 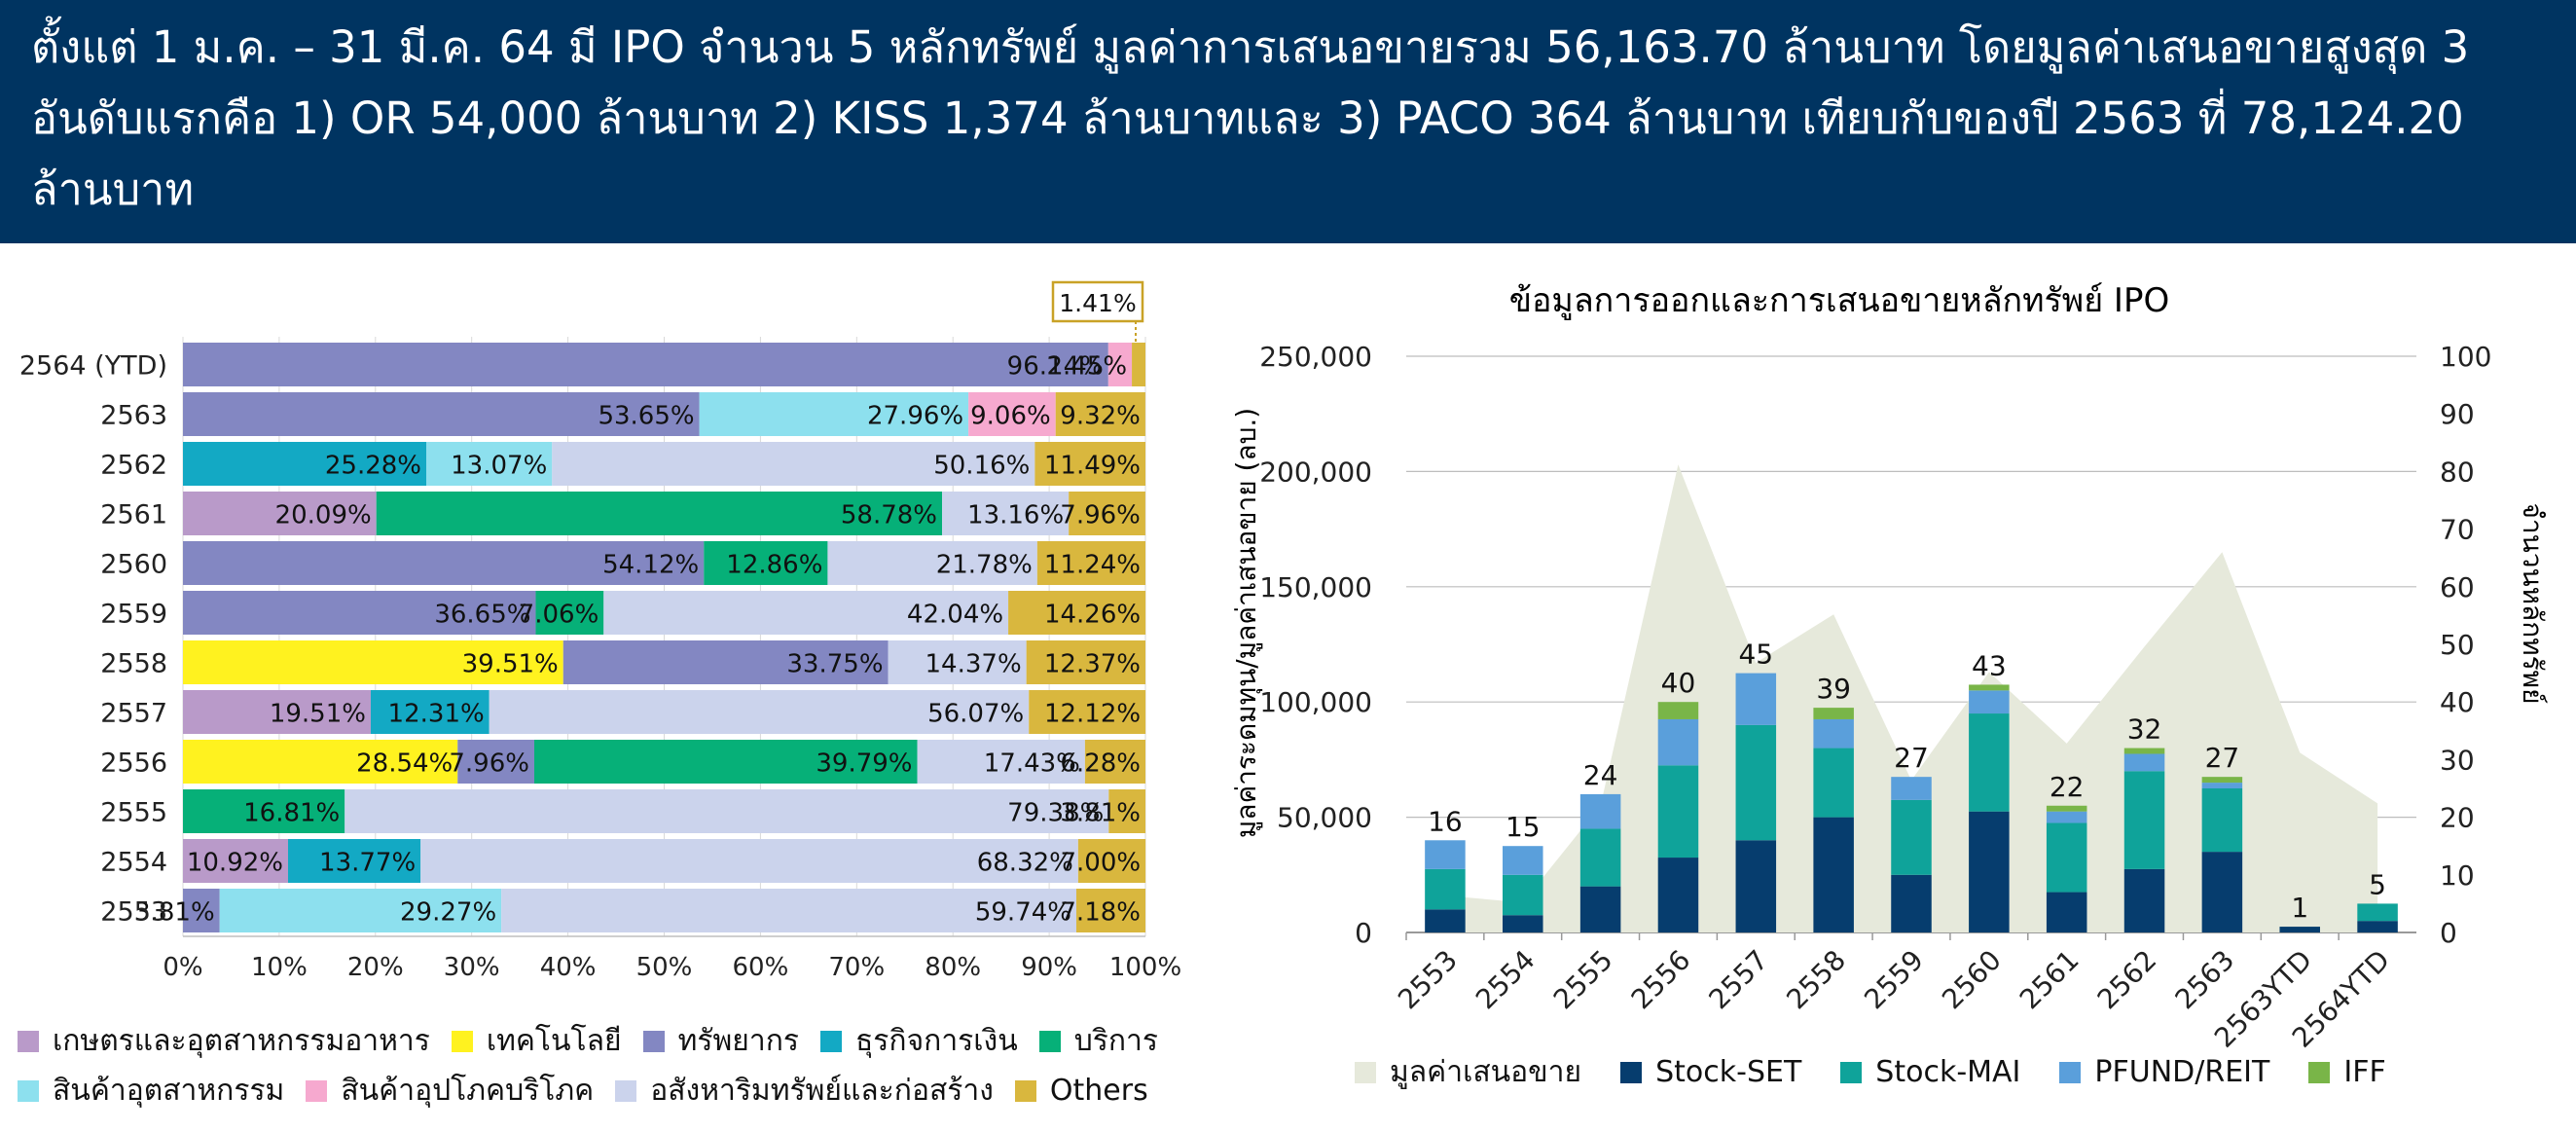 I want to click on right-y2-tick-label: 30, so click(x=2457, y=760).